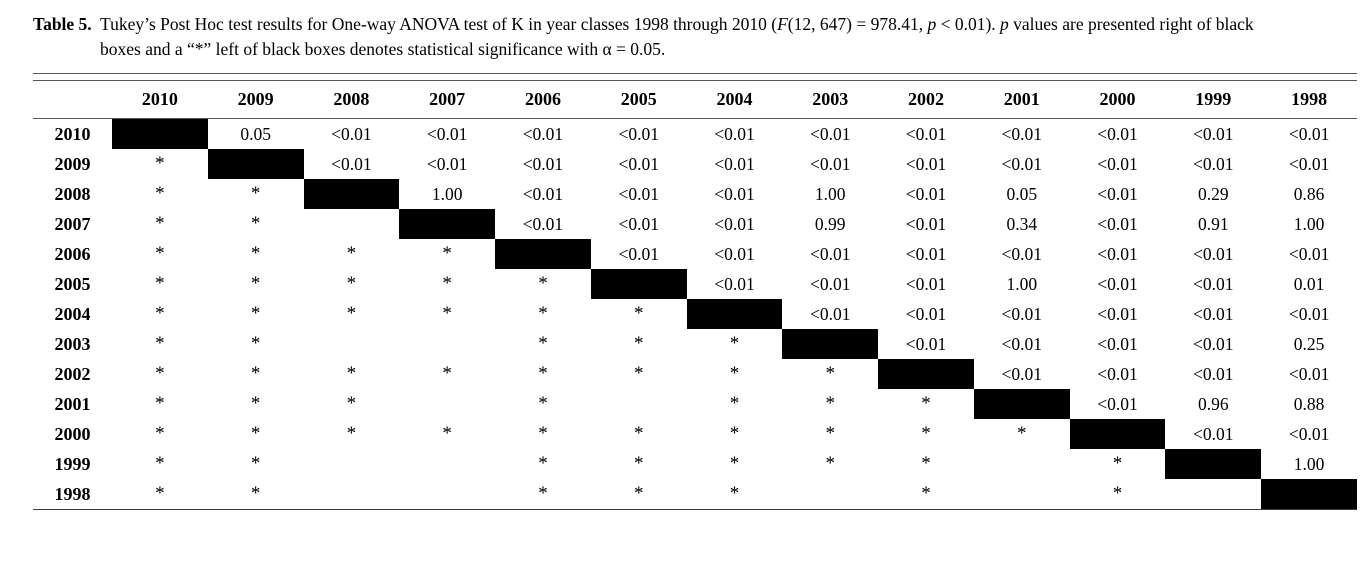  Describe the element at coordinates (72, 253) in the screenshot. I see `row-header-2006: 2006` at that location.